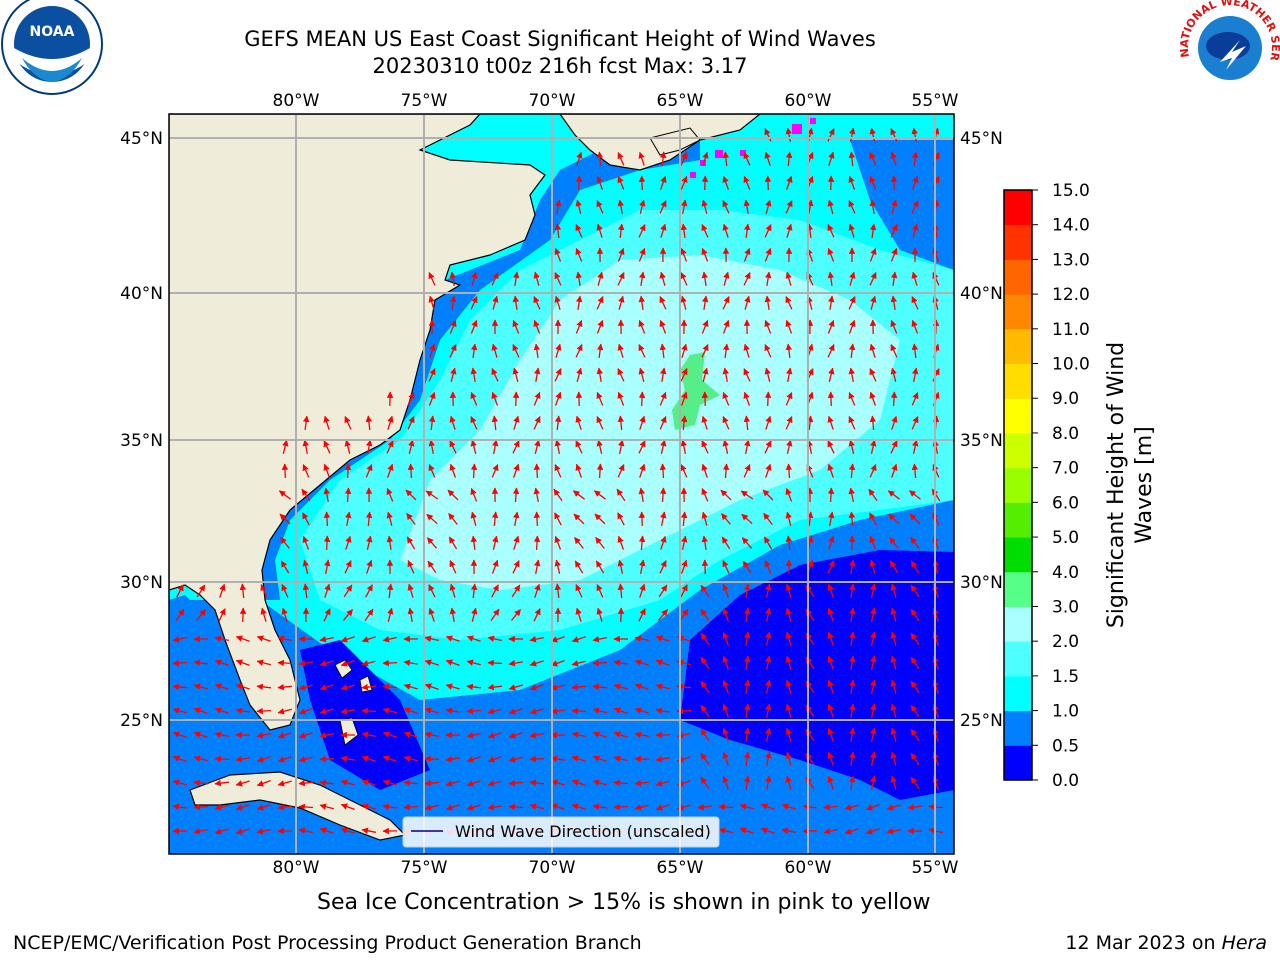  I want to click on colorbar-tick-5: 3.0, so click(1065, 607).